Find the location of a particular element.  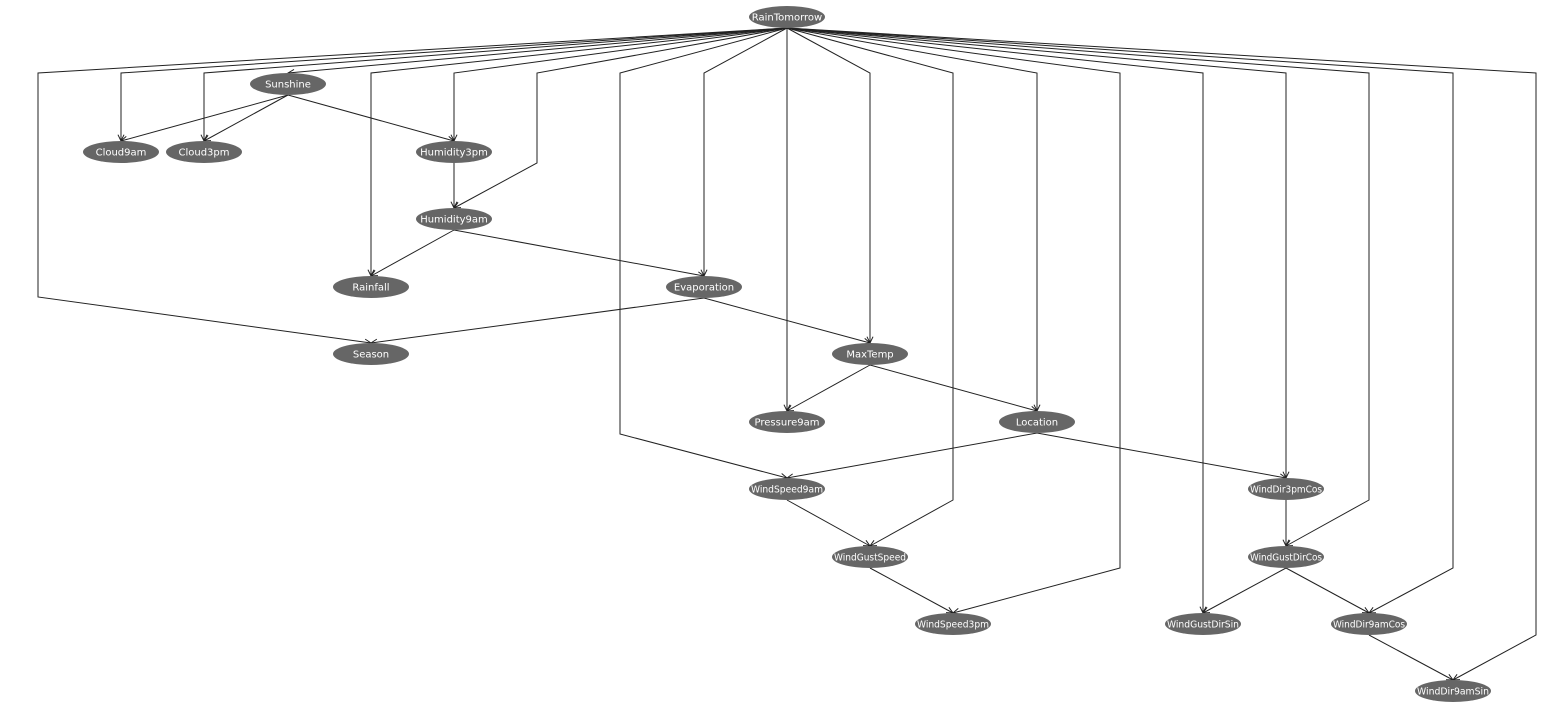

node-RainTomorrow: RainTomorrow is located at coordinates (787, 17).